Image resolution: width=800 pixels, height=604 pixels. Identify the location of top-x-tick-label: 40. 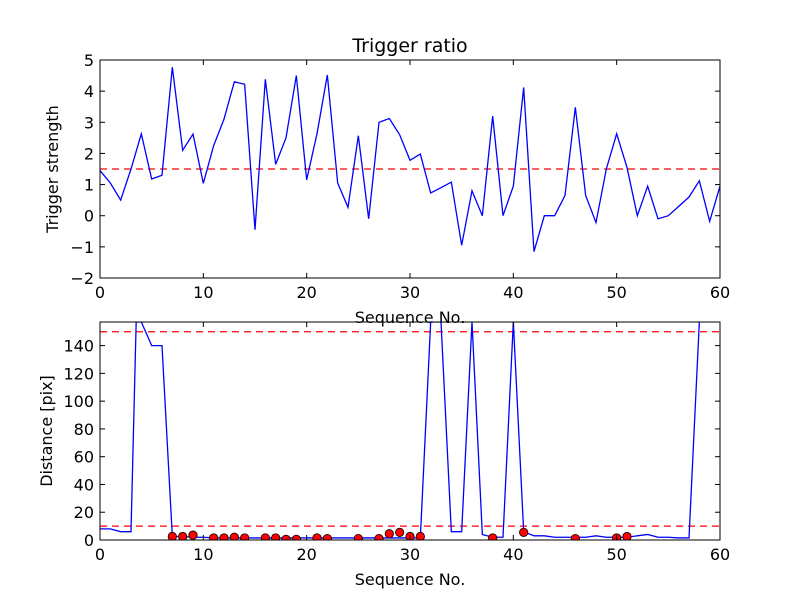
(513, 292).